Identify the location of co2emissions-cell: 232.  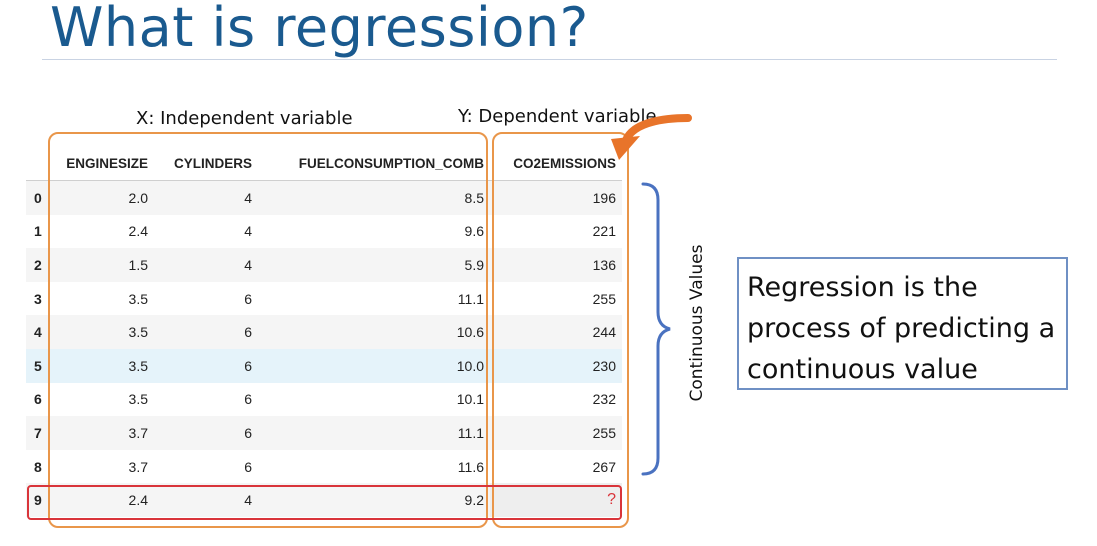
(604, 399).